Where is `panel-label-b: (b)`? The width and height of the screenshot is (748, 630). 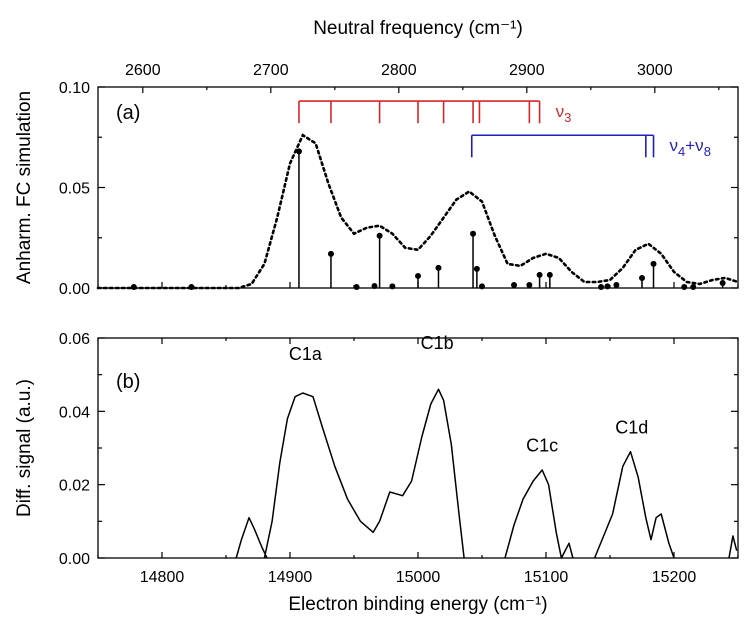 panel-label-b: (b) is located at coordinates (128, 382).